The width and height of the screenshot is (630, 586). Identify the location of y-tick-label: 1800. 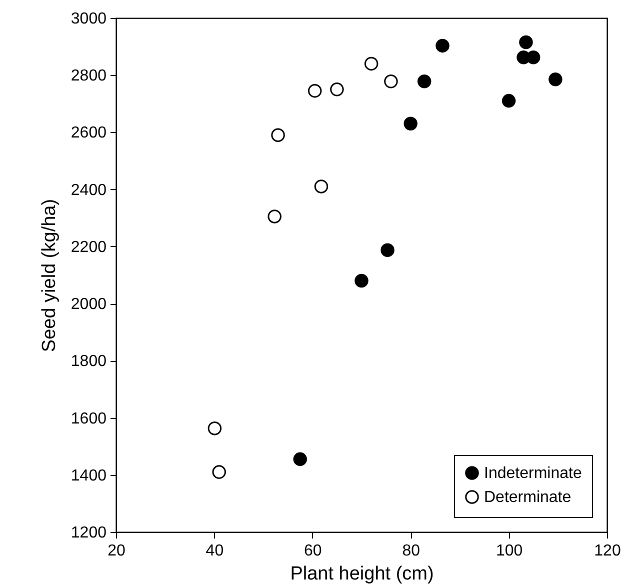
(88, 361).